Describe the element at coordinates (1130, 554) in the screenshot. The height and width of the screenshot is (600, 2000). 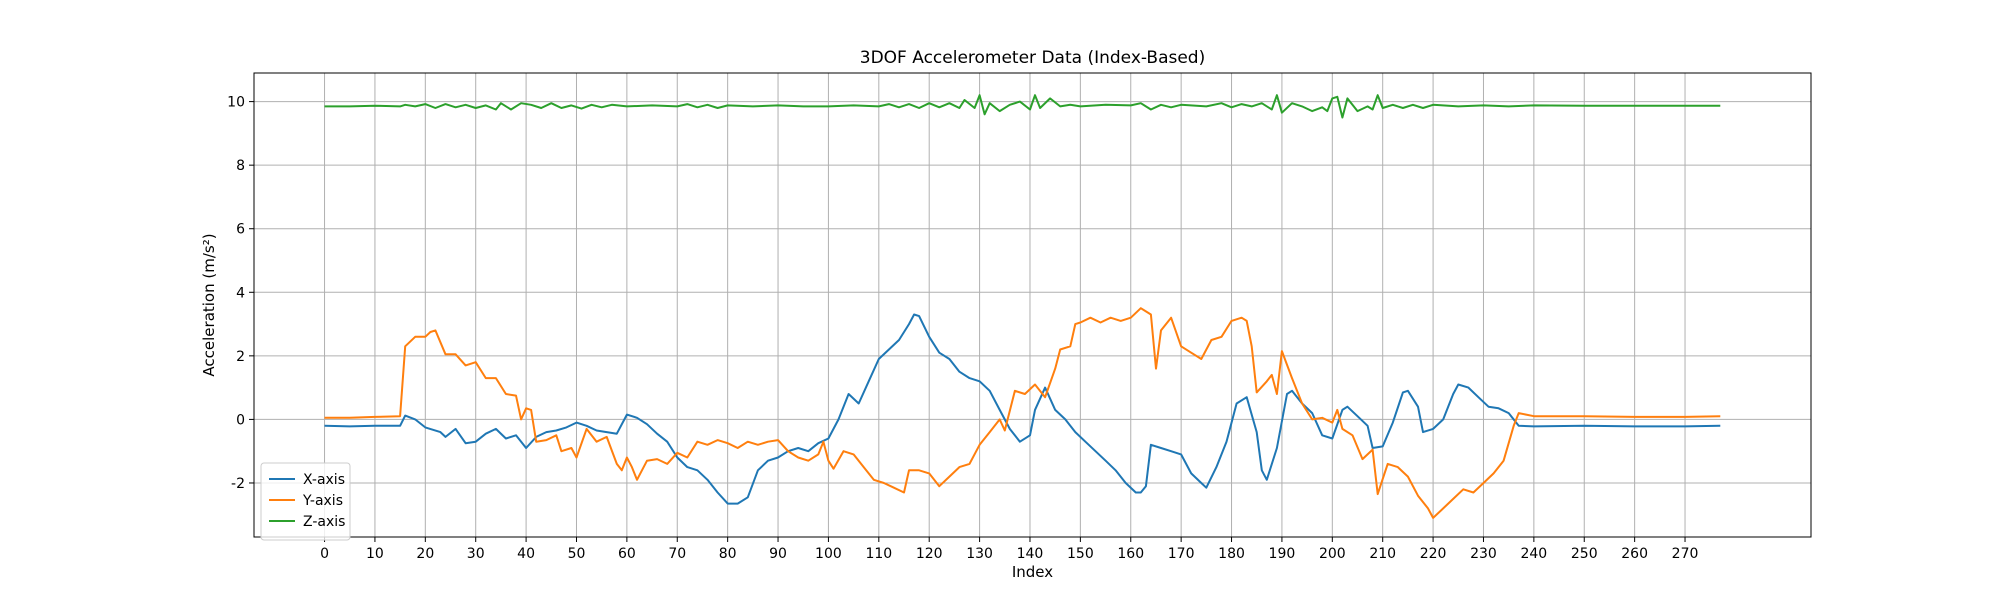
I see `x-tick-label: 160` at that location.